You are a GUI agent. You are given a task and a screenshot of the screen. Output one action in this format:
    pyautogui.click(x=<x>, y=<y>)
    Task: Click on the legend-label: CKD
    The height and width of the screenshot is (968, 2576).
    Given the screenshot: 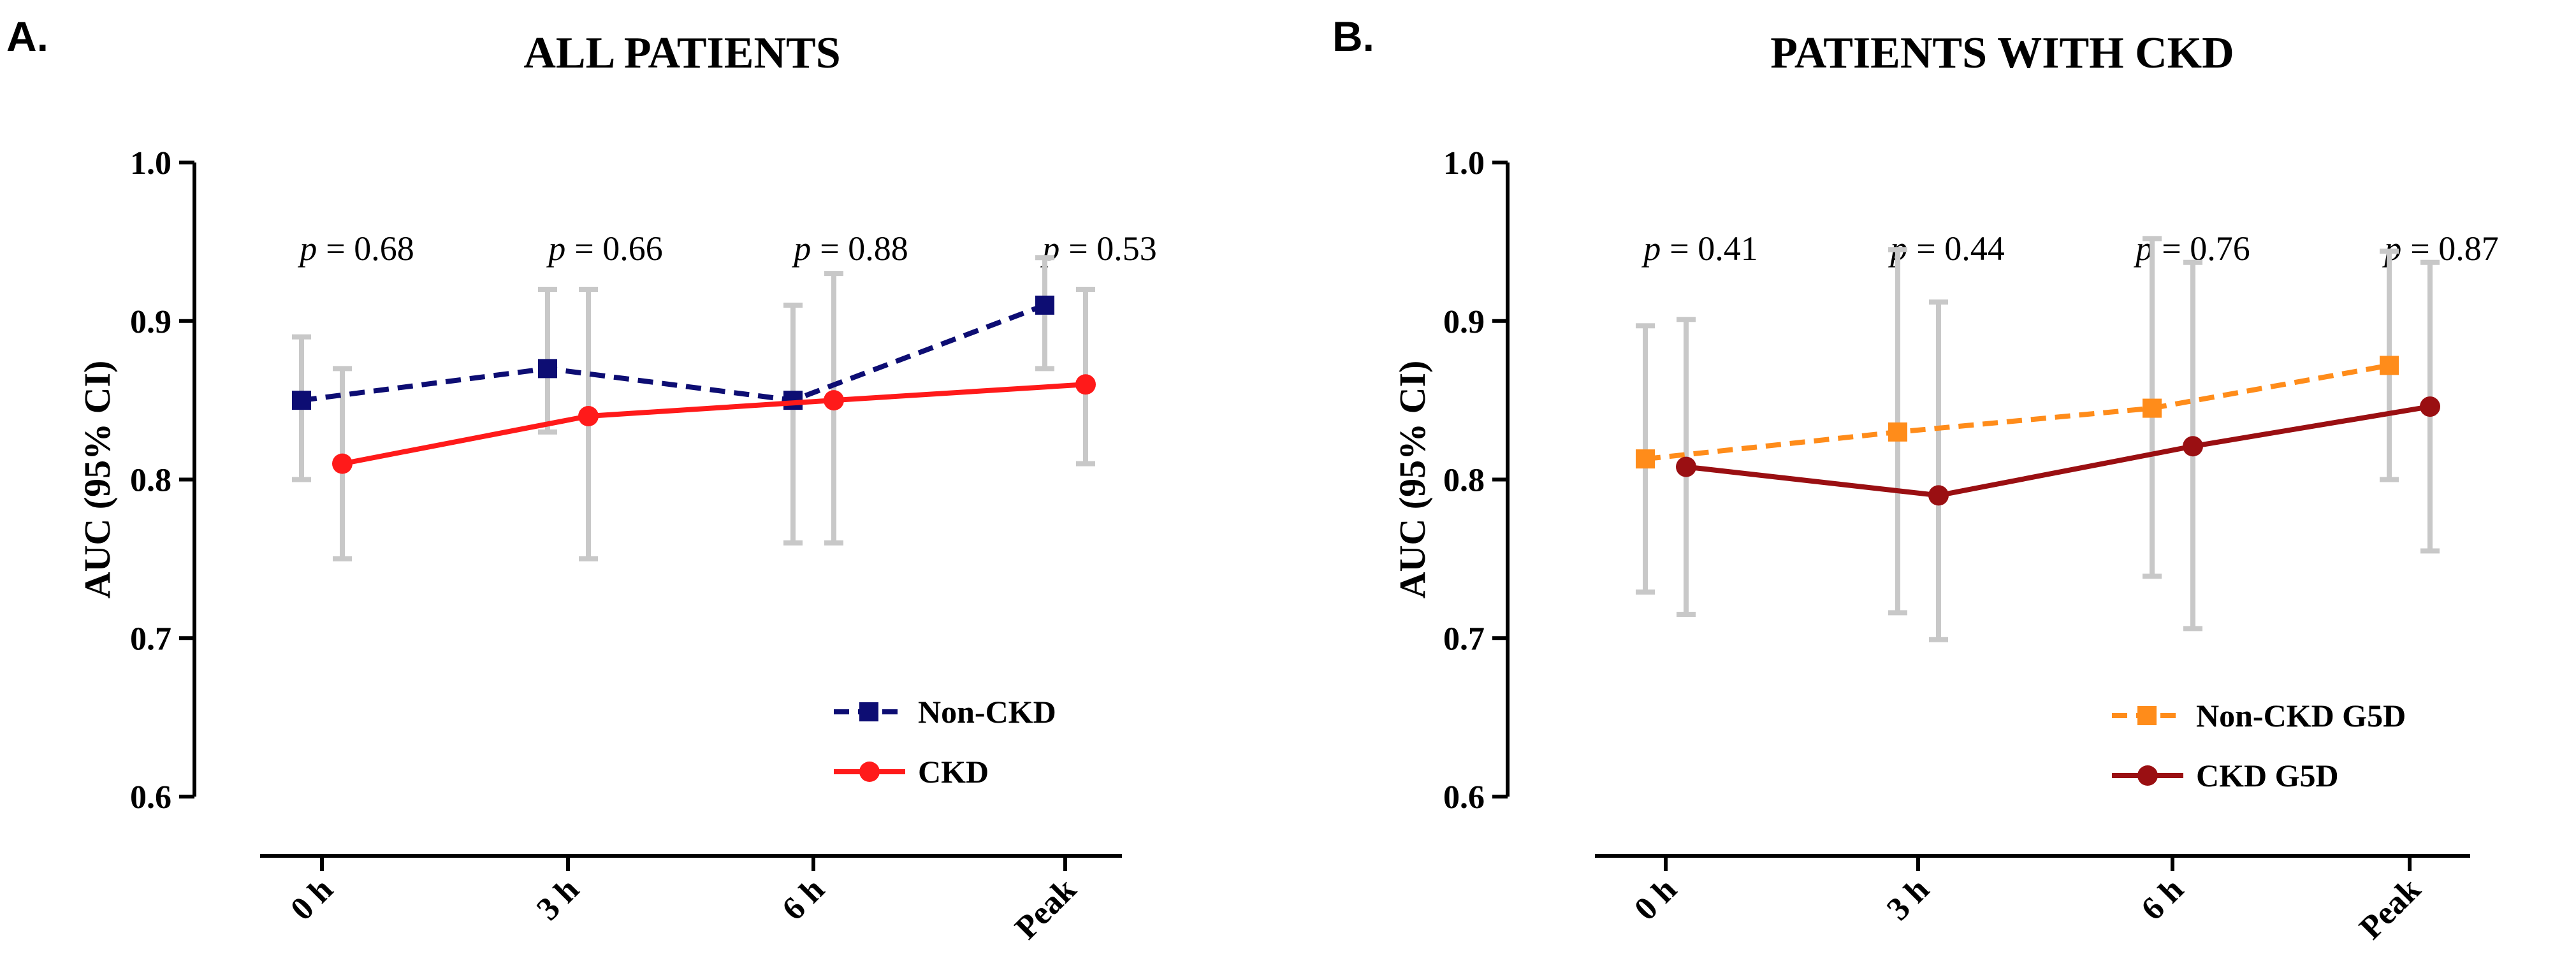 What is the action you would take?
    pyautogui.click(x=953, y=772)
    